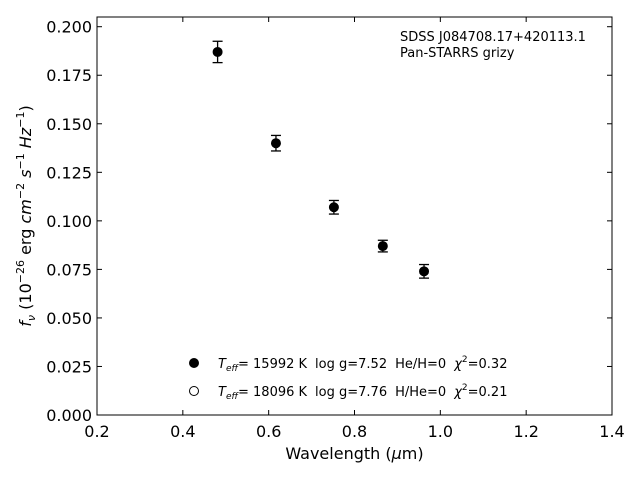 The width and height of the screenshot is (640, 480). Describe the element at coordinates (69, 27) in the screenshot. I see `y-tick-label: 0.200` at that location.